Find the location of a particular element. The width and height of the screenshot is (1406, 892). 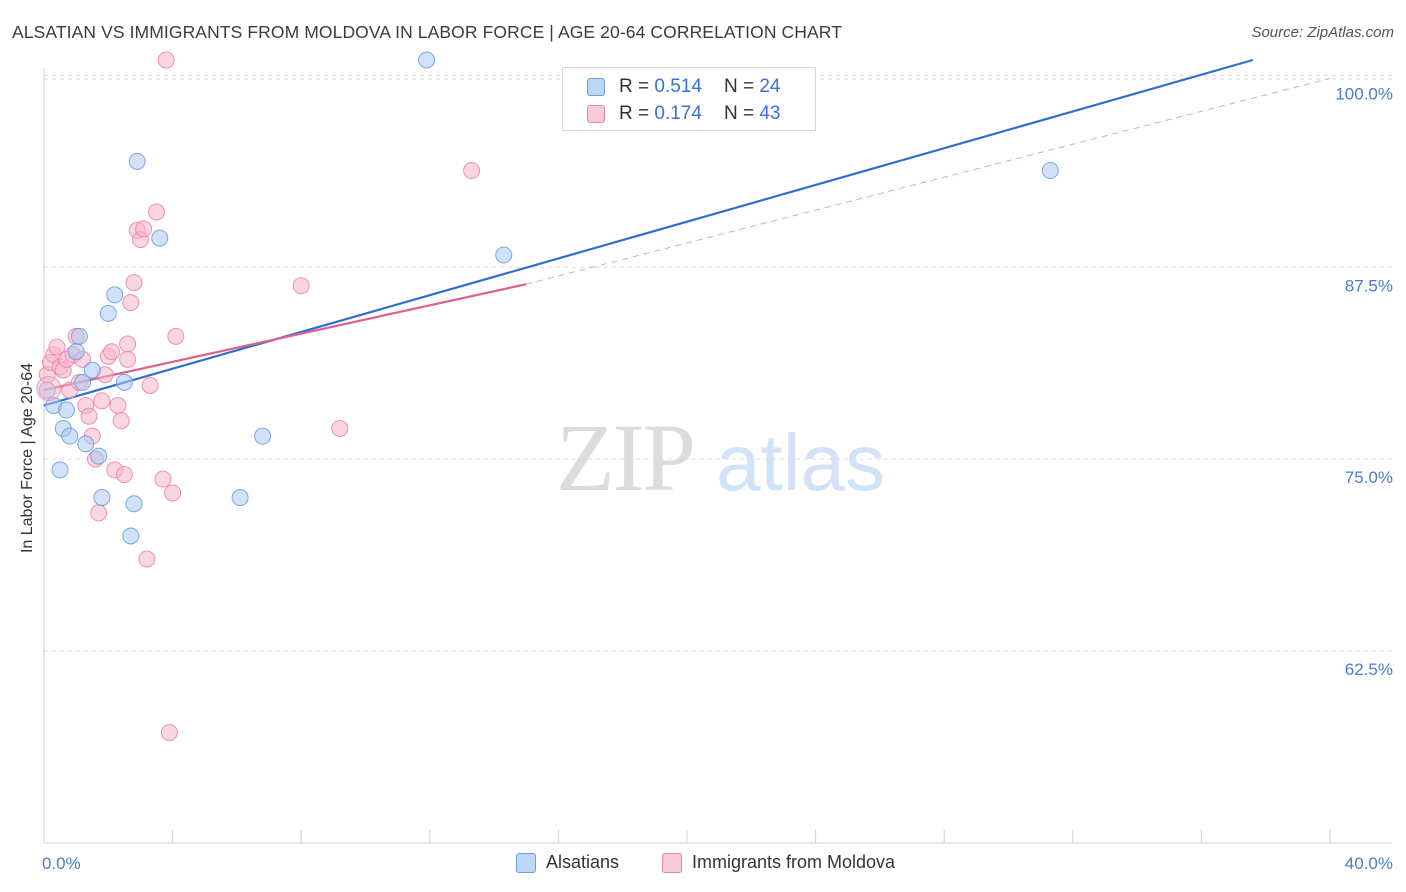

y-tick-label: 100.0% is located at coordinates (1364, 93).